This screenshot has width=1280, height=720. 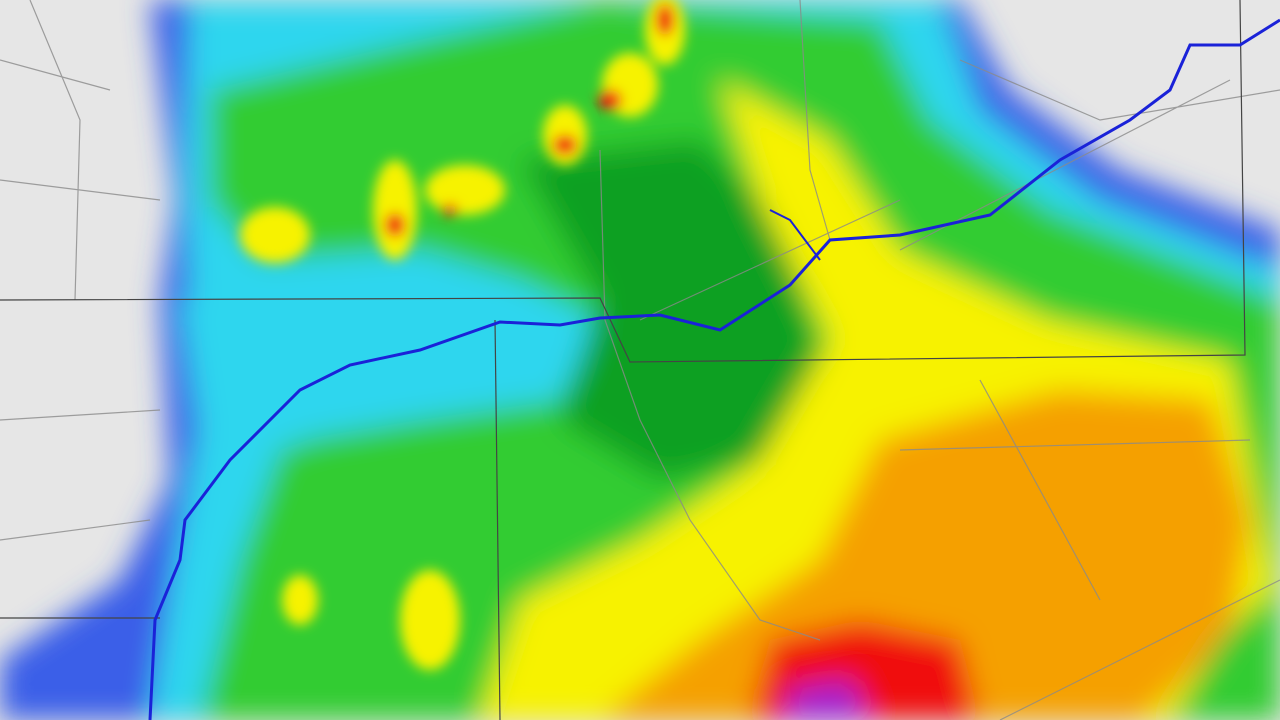 What do you see at coordinates (497, 519) in the screenshot?
I see `state-border-south` at bounding box center [497, 519].